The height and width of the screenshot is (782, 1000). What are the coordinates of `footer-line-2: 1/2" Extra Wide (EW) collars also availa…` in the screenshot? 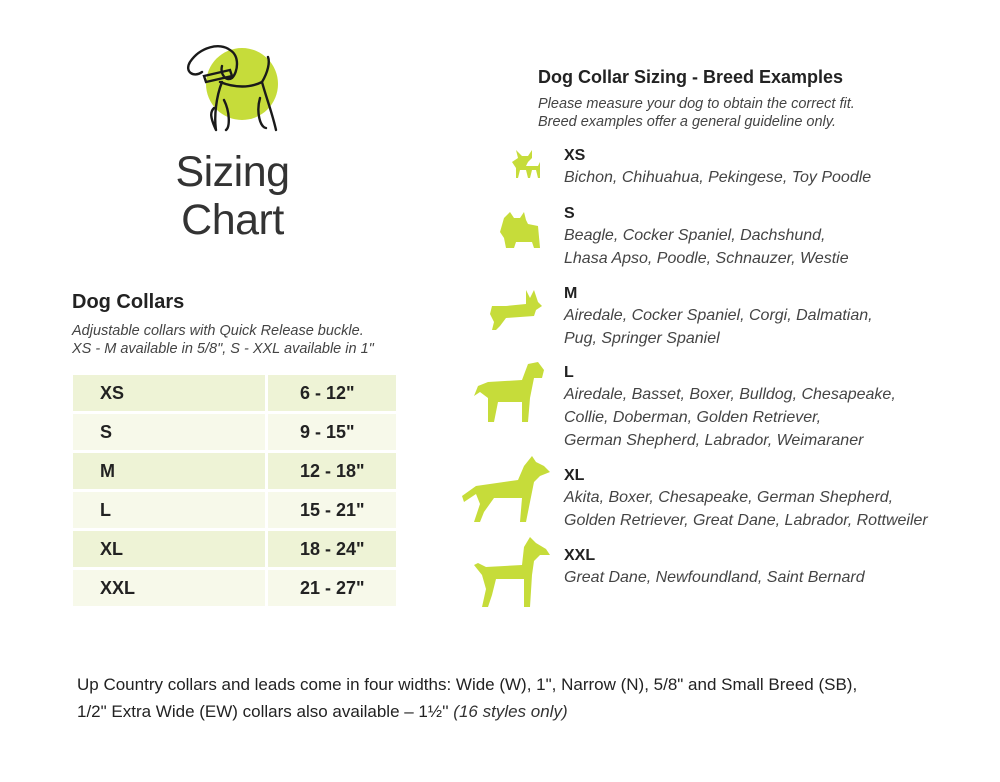 It's located at (467, 711).